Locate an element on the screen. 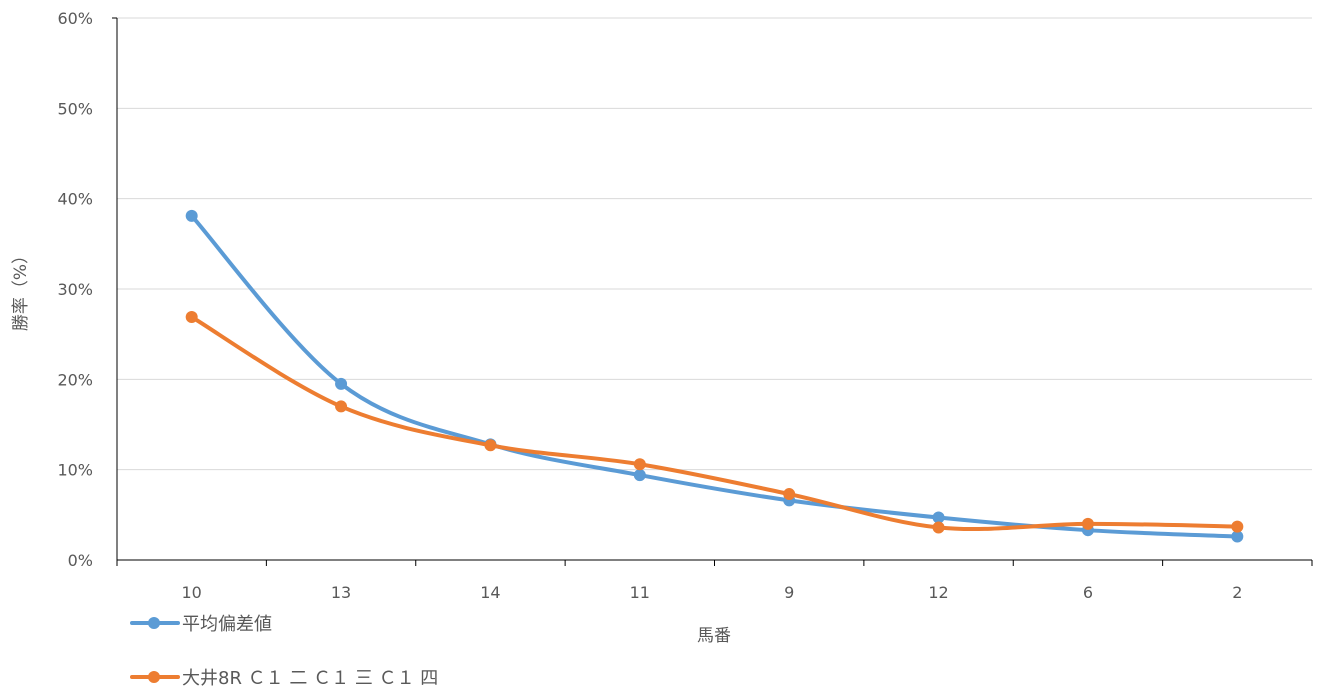 The image size is (1324, 693). x-axis-title: 馬番 is located at coordinates (714, 636).